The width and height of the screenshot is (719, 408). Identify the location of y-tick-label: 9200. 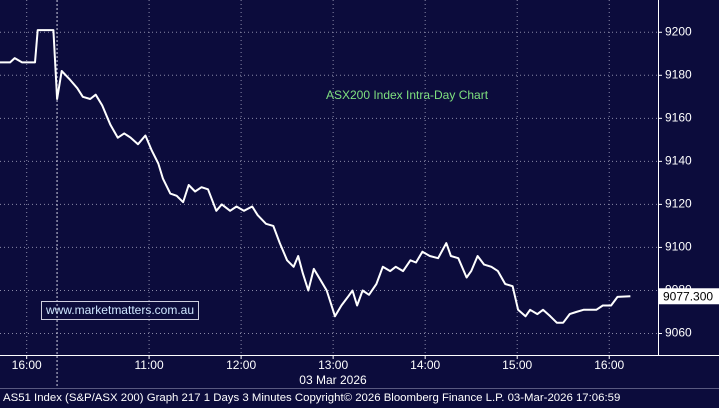
(678, 31).